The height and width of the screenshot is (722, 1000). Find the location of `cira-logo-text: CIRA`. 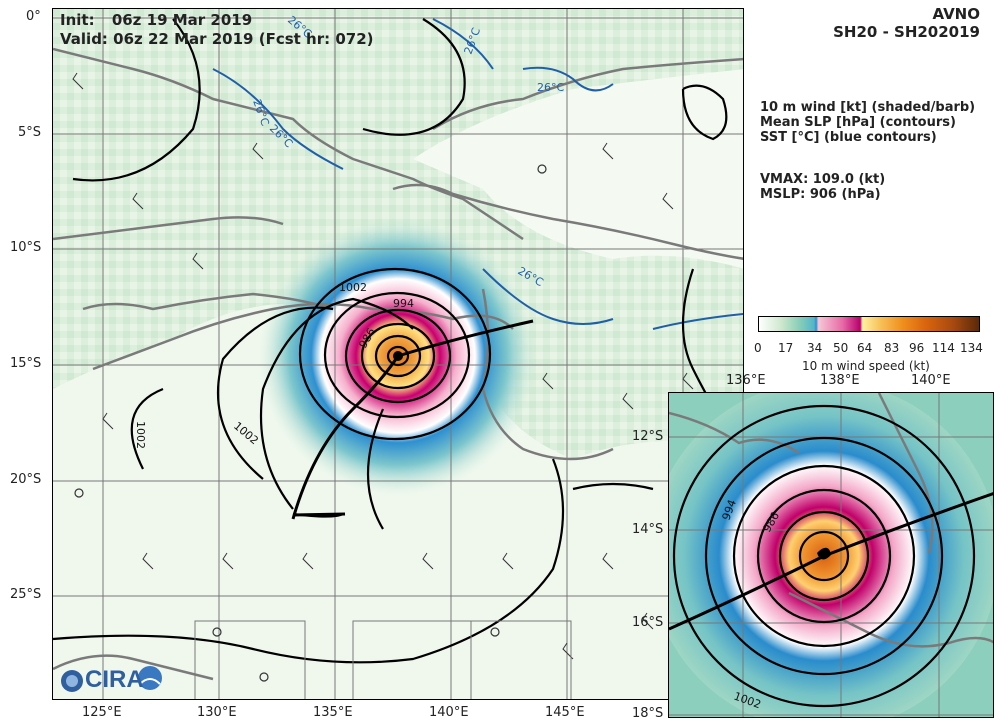

cira-logo-text: CIRA is located at coordinates (114, 679).